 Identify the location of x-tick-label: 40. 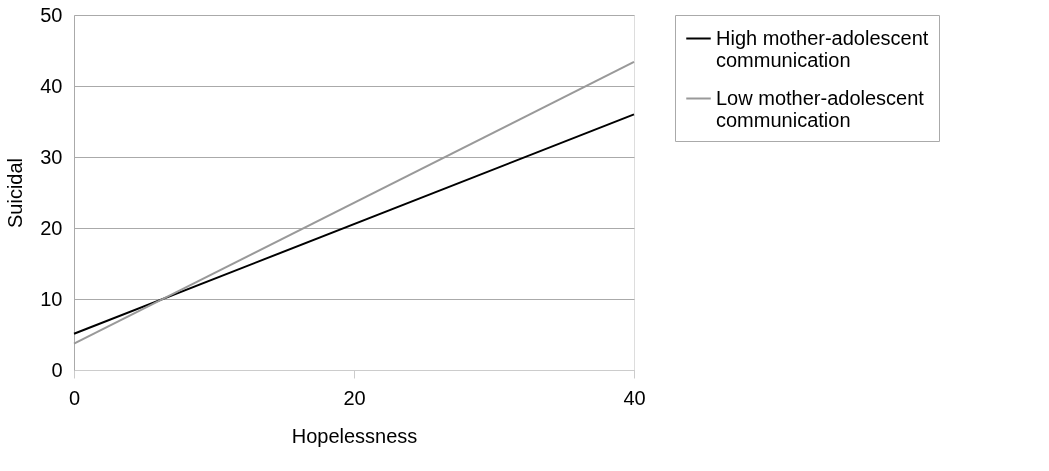
(634, 397).